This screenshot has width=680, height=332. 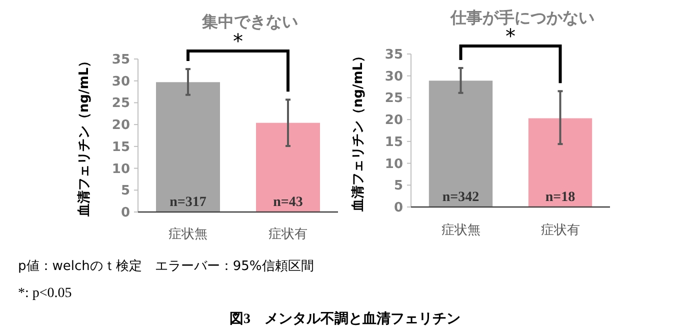 What do you see at coordinates (522, 17) in the screenshot?
I see `chart-title: 仕事が手につかない` at bounding box center [522, 17].